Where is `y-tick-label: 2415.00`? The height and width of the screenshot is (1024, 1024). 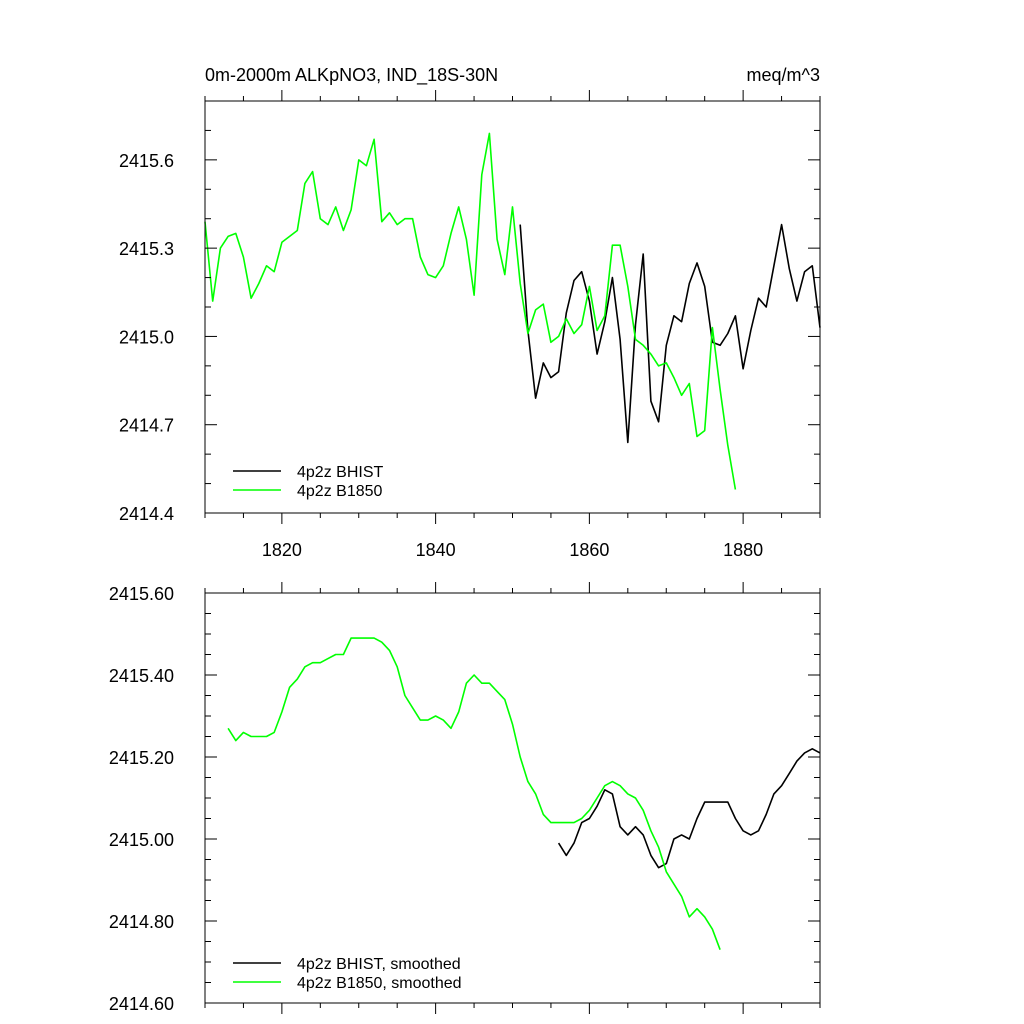
y-tick-label: 2415.00 is located at coordinates (141, 840).